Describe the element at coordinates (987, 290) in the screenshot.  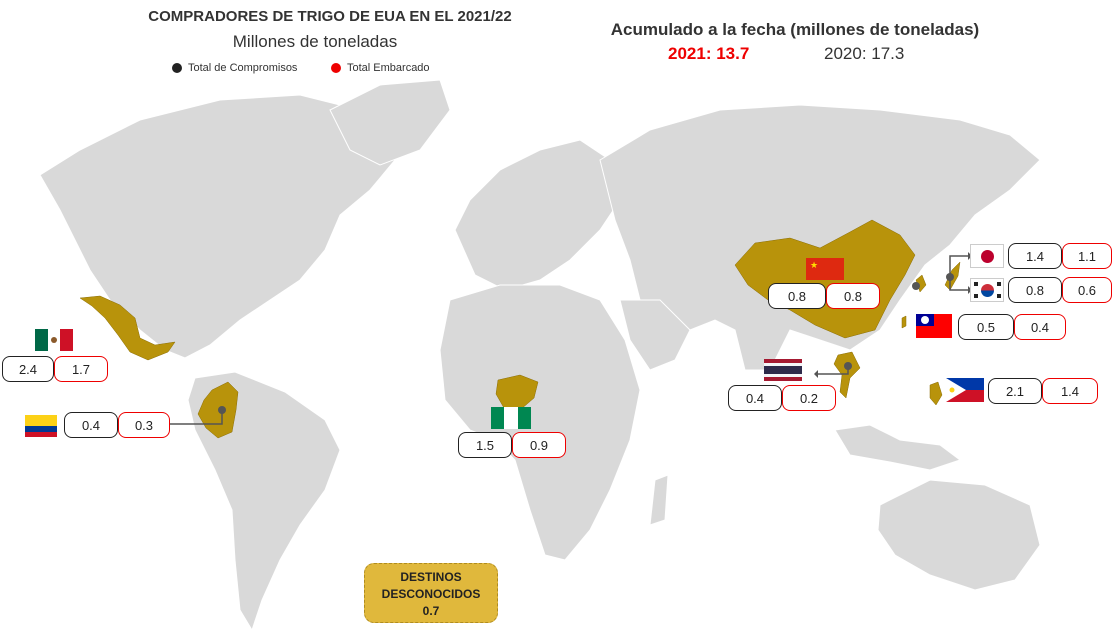
I see `korea-flag-icon` at that location.